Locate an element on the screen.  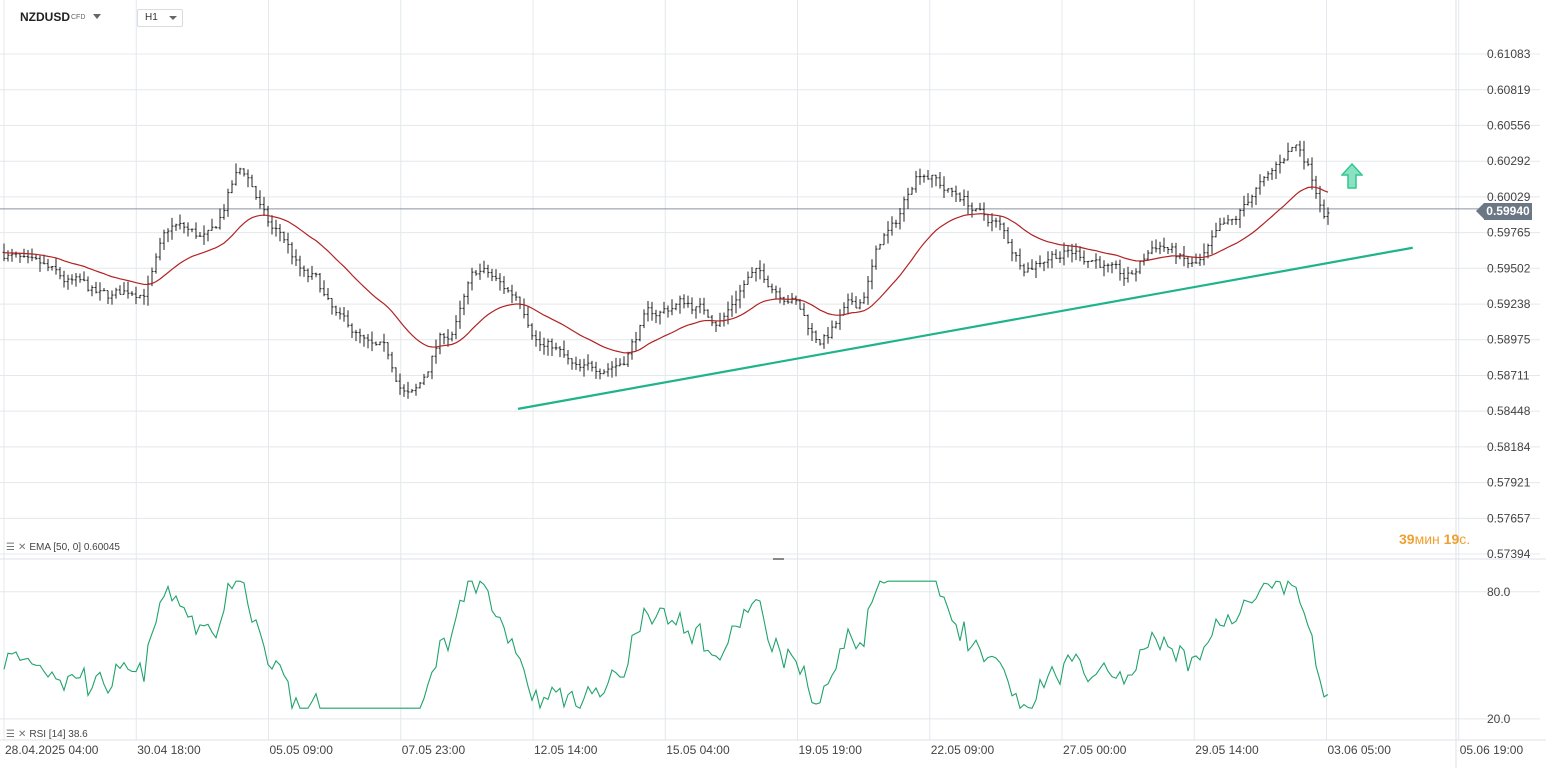
pane-resize-handle is located at coordinates (778, 559).